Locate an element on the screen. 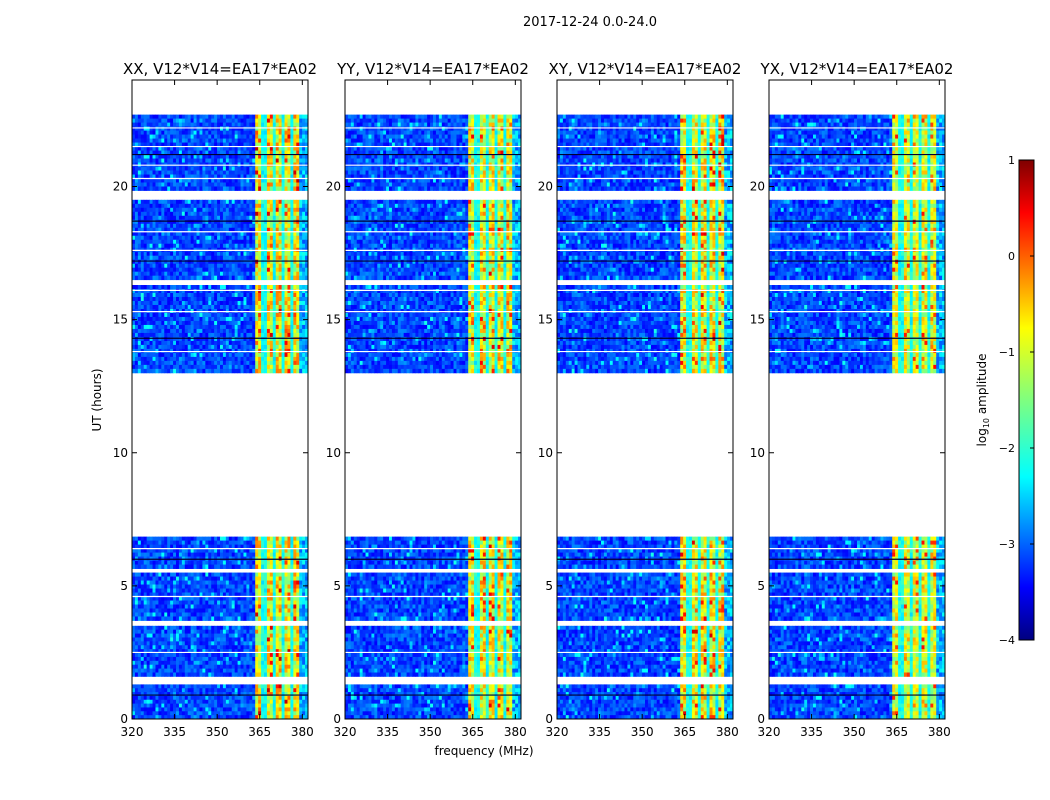 This screenshot has height=800, width=1050. panel-title: XY, V12*V14=EA17*EA02 is located at coordinates (645, 69).